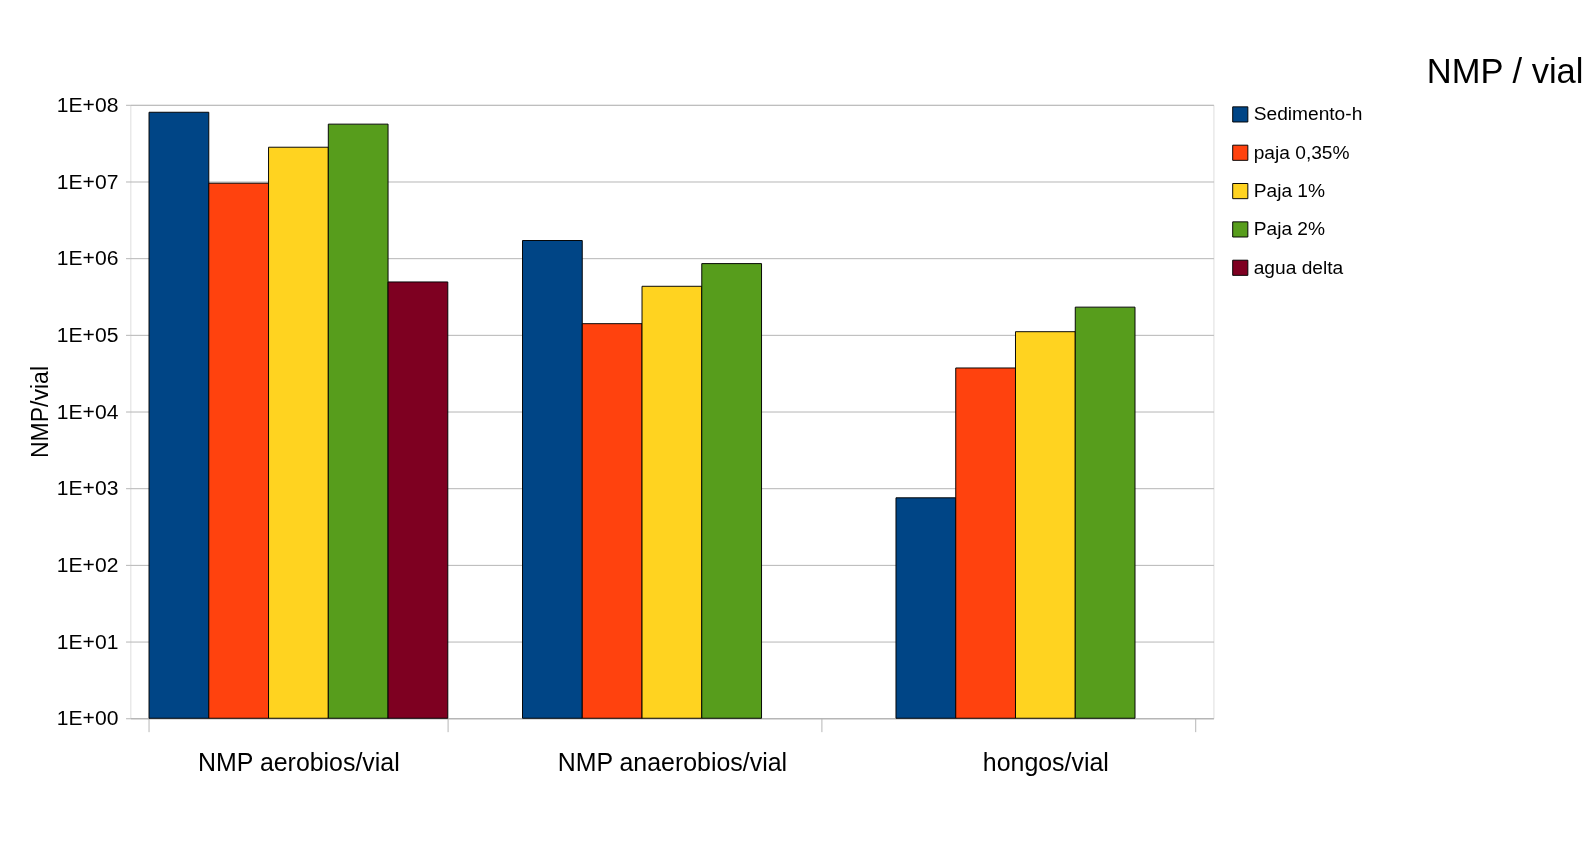 Image resolution: width=1593 pixels, height=854 pixels. Describe the element at coordinates (87, 565) in the screenshot. I see `y-tick-label: 1E+02` at that location.